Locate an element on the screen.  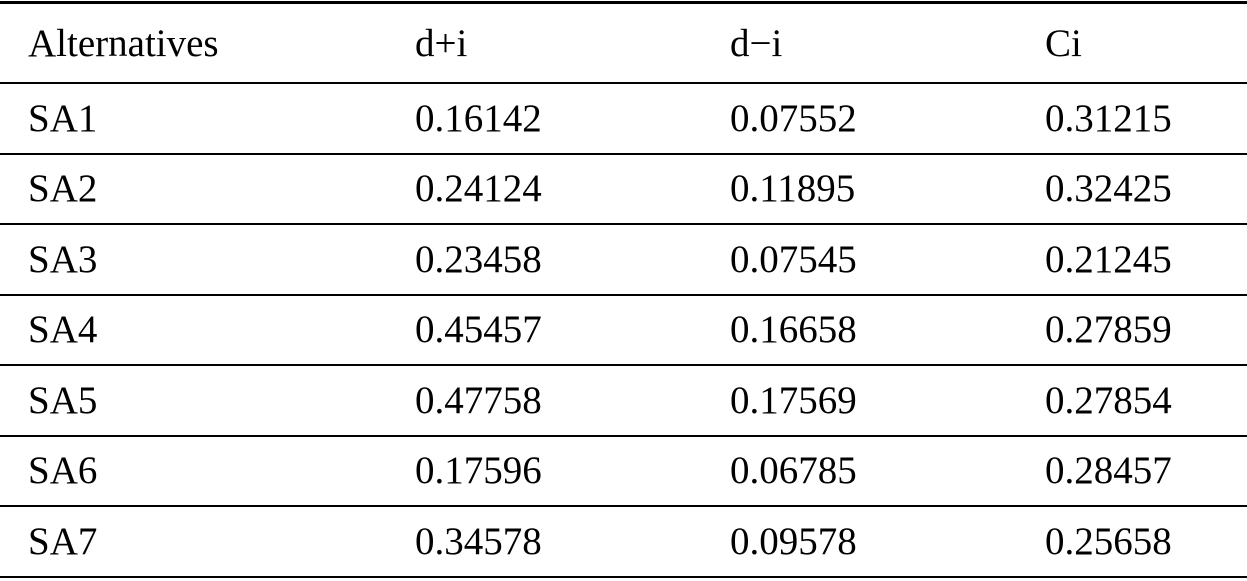
header-cell: d+i is located at coordinates (572, 42).